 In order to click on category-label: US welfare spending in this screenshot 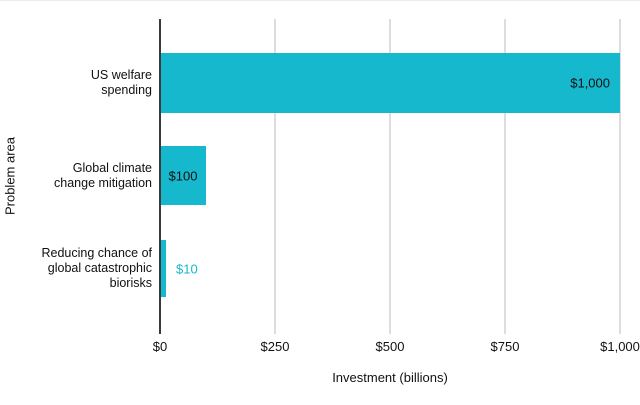, I will do `click(76, 83)`.